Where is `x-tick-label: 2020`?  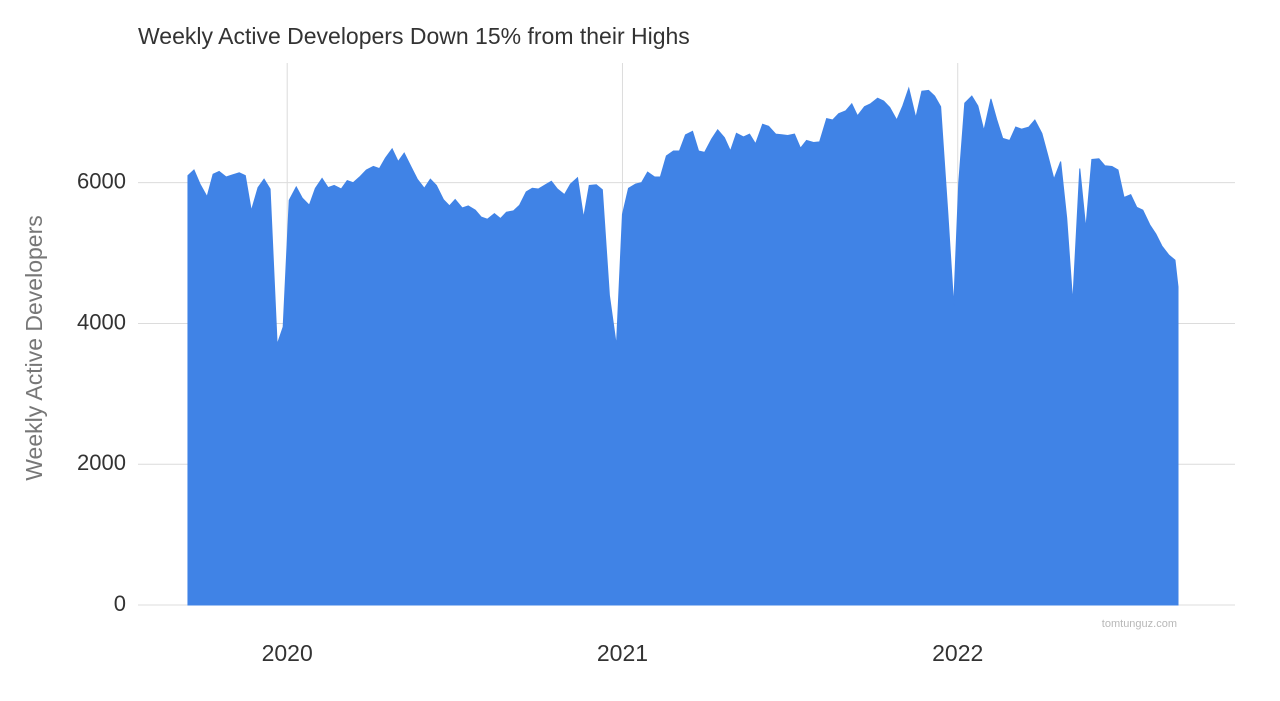 x-tick-label: 2020 is located at coordinates (287, 653).